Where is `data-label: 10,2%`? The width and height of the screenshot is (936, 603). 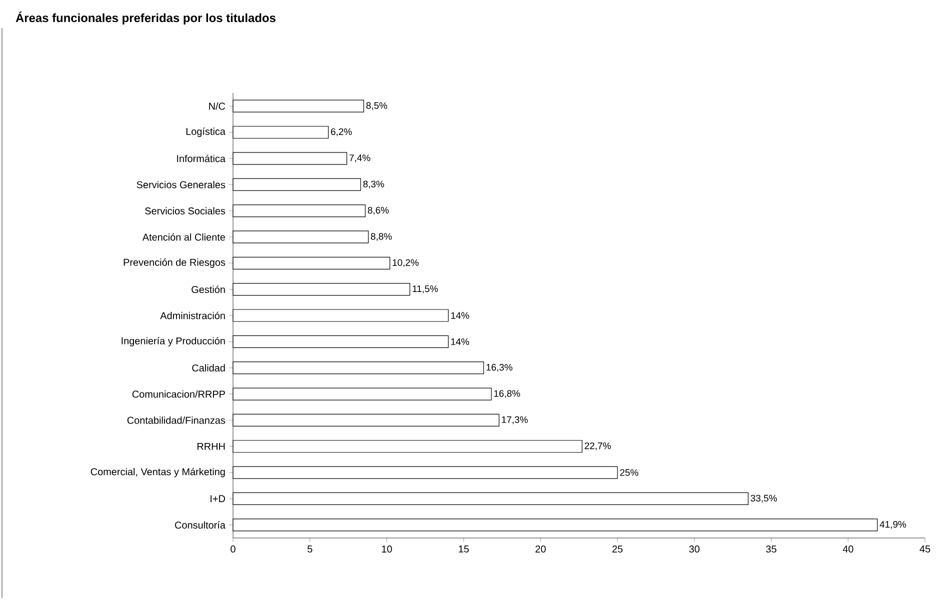 data-label: 10,2% is located at coordinates (405, 263).